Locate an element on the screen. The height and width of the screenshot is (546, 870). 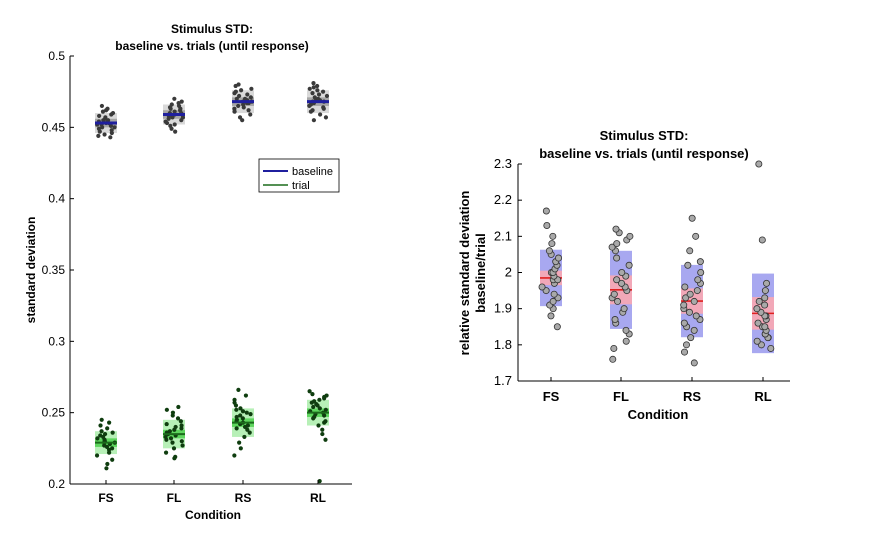
left-y-ticks: 0.2 0.25 0.3 0.35 0.4 0.45 0.5 is located at coordinates (58, 270).